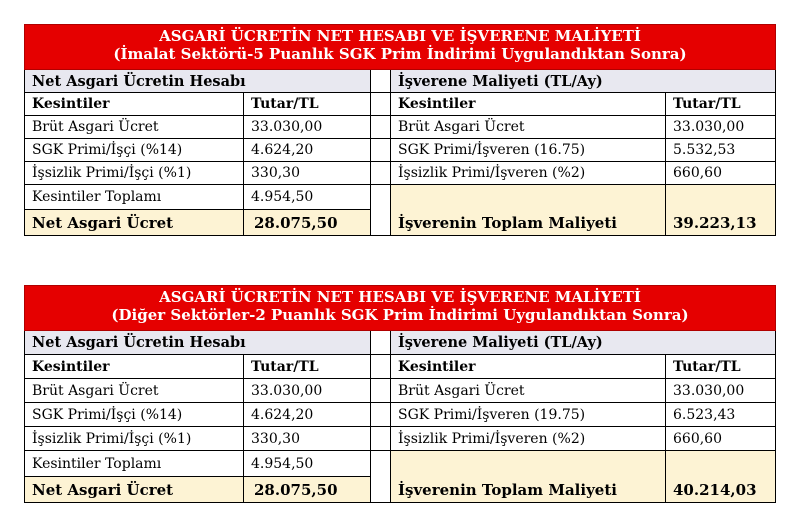 This screenshot has width=800, height=529. I want to click on employer-total-value: 40.214,03, so click(721, 477).